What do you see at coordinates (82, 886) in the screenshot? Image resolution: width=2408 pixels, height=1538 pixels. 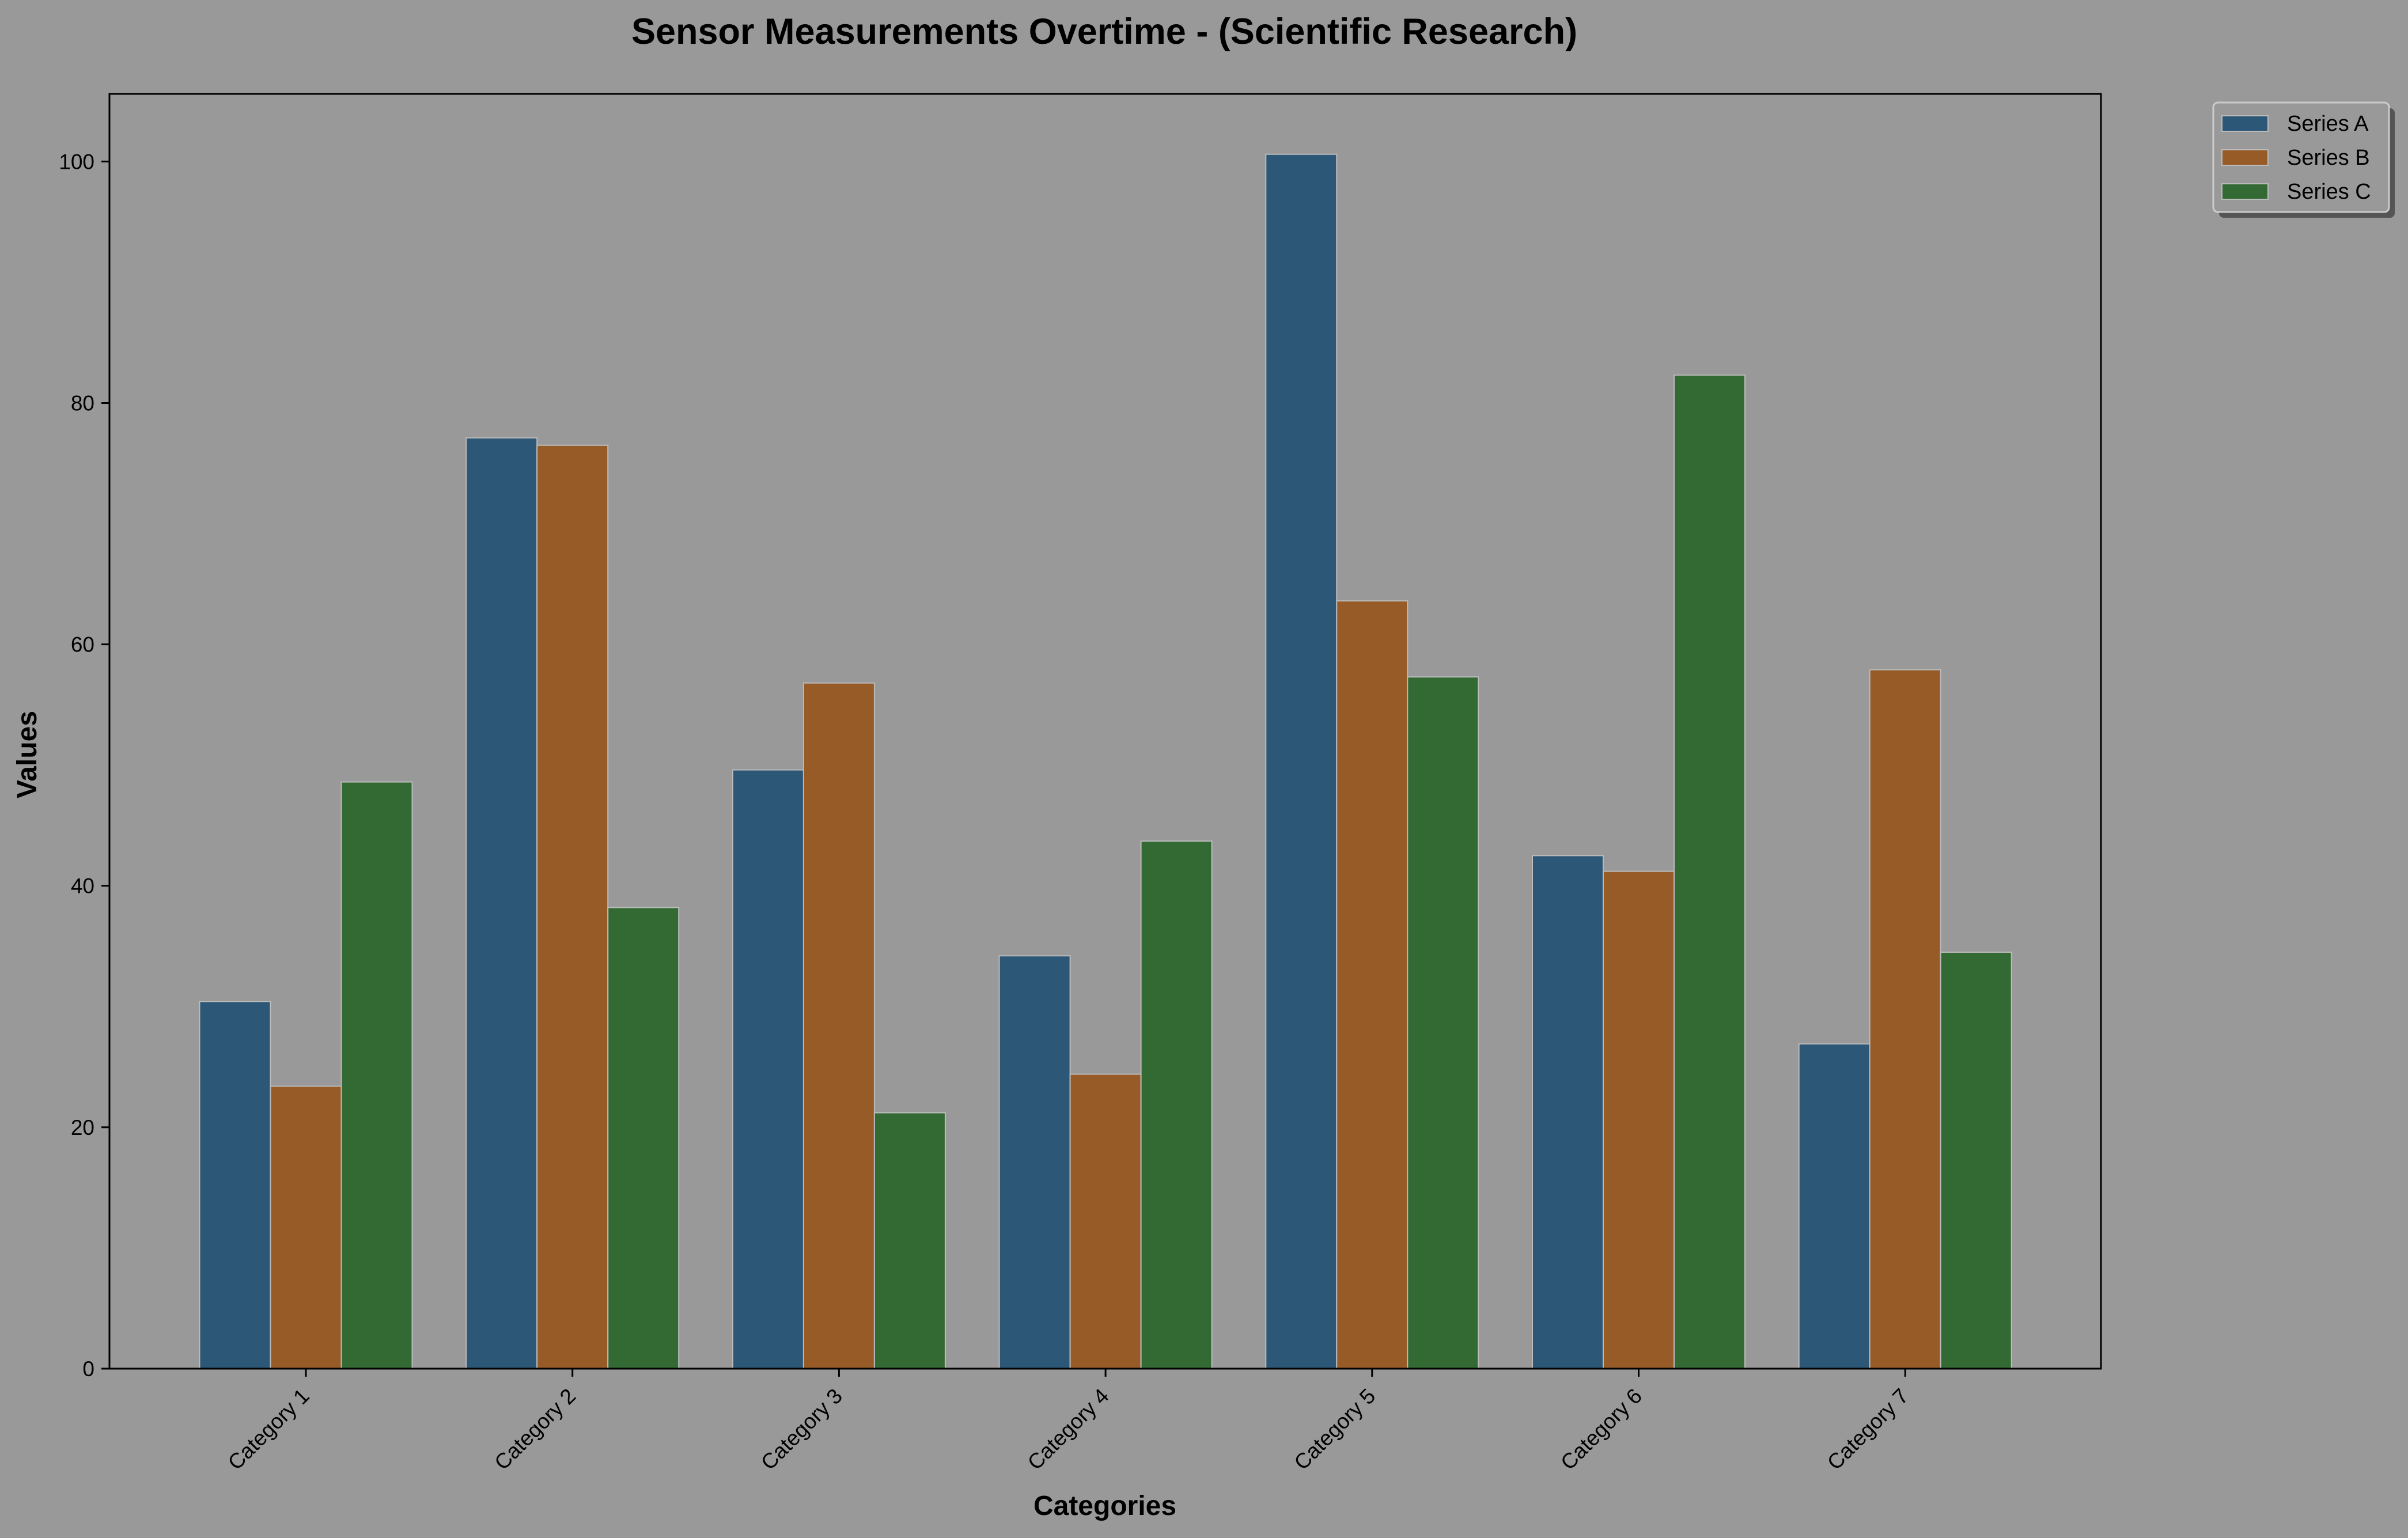 I see `y-tick-label: 40` at bounding box center [82, 886].